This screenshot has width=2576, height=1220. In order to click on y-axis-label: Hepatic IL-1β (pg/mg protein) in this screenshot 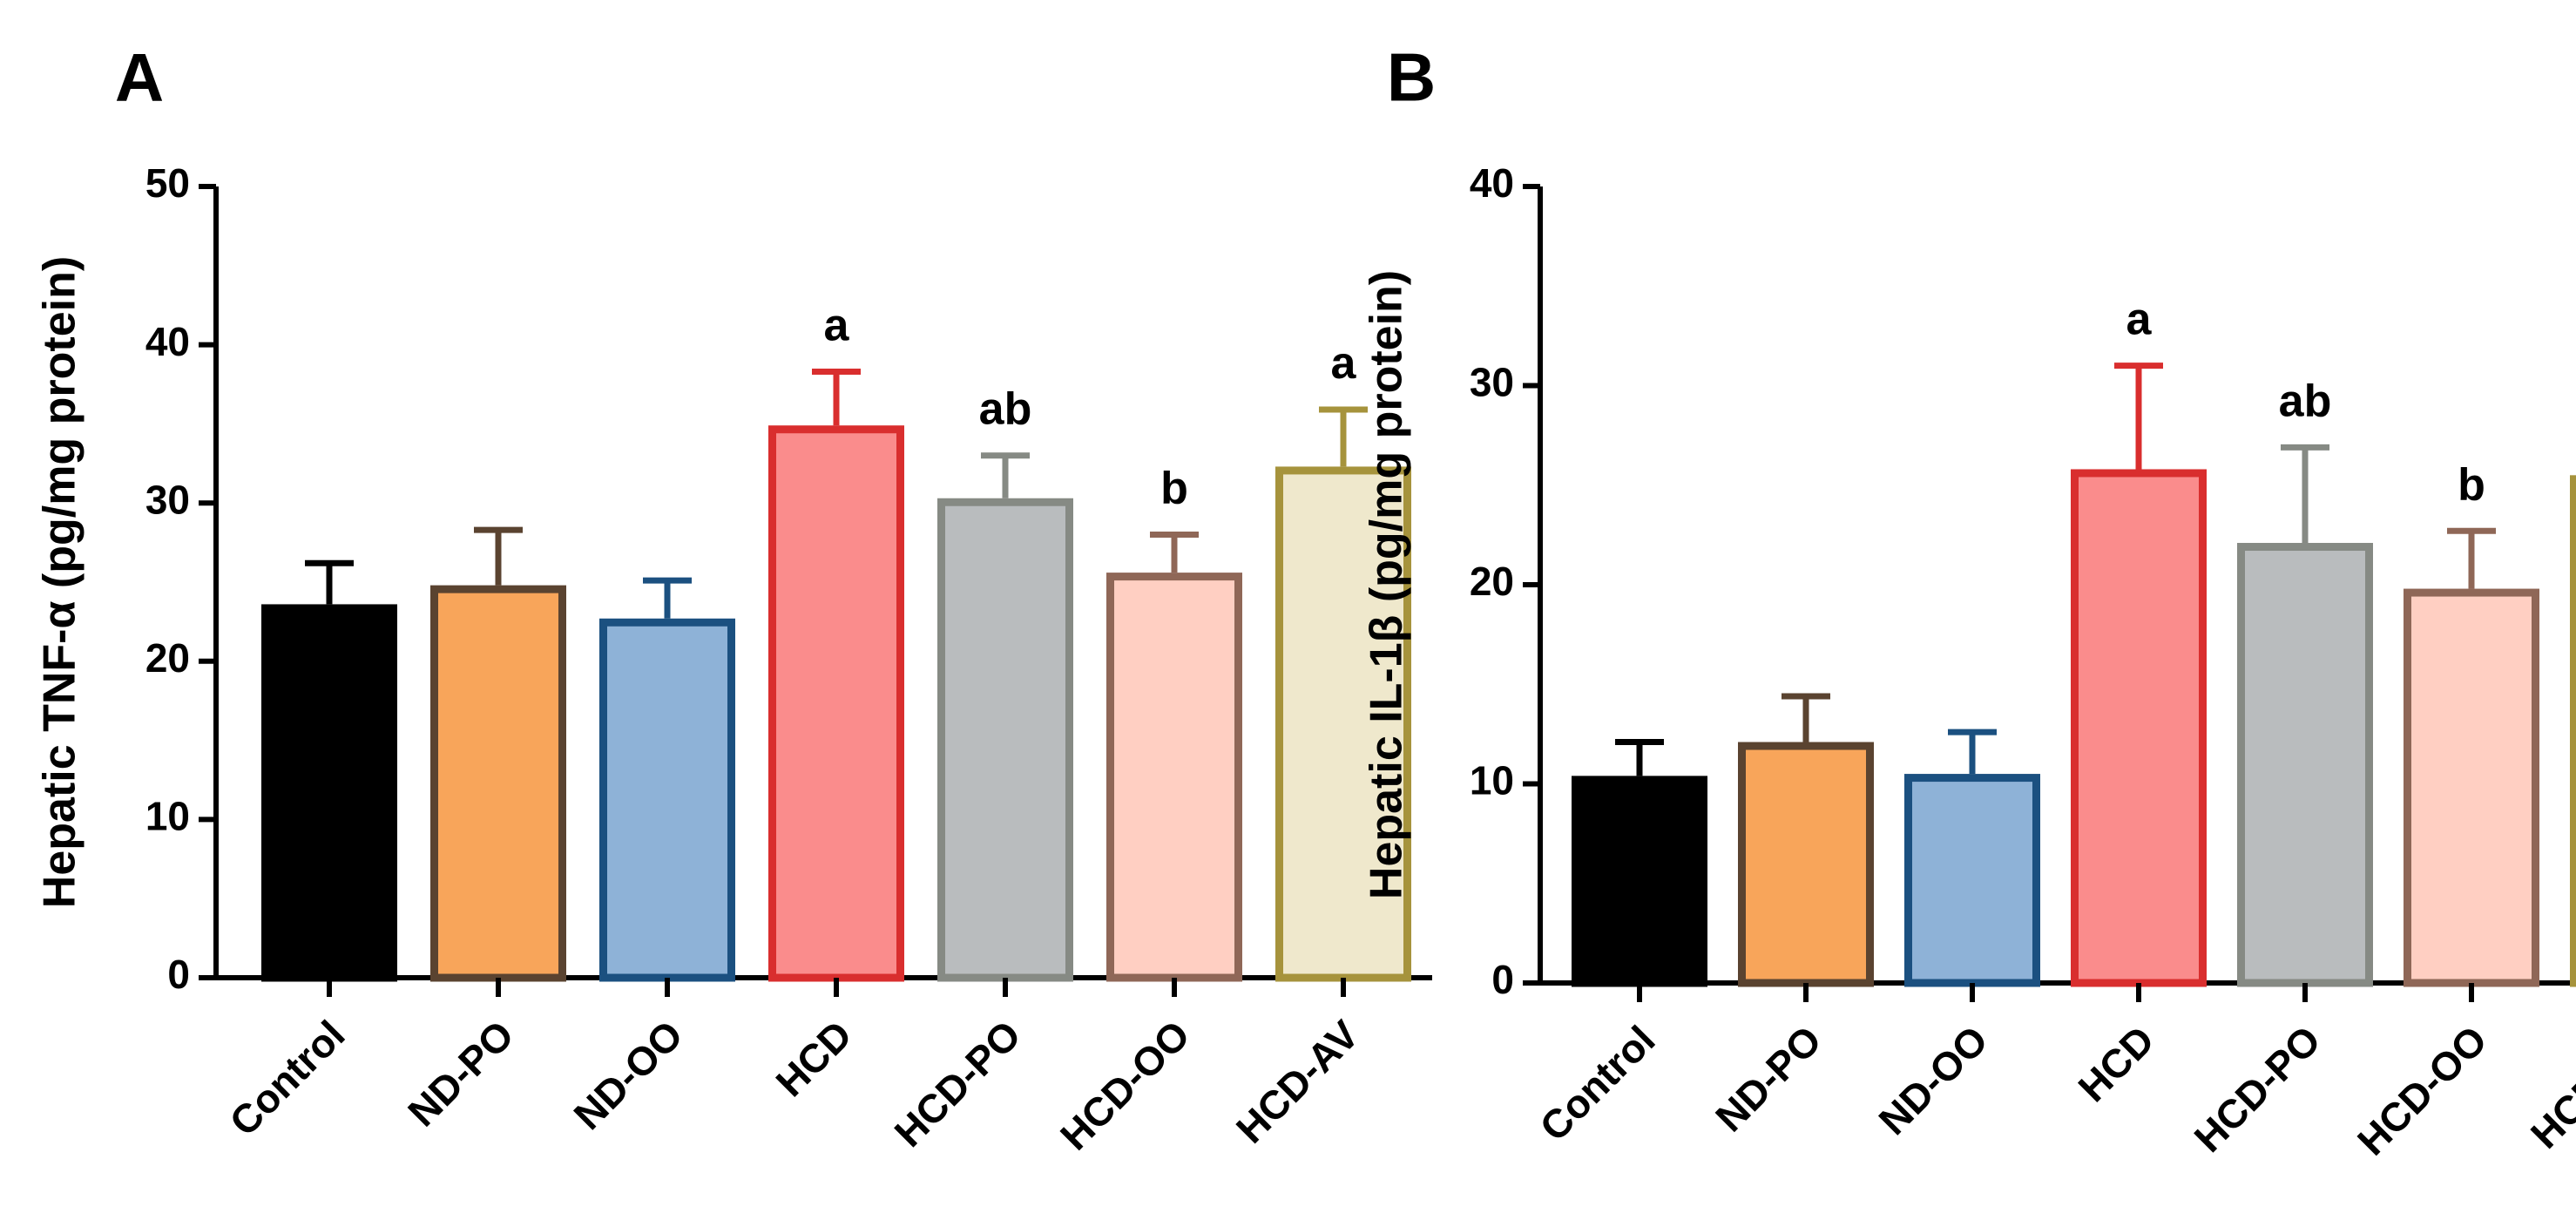, I will do `click(1387, 584)`.